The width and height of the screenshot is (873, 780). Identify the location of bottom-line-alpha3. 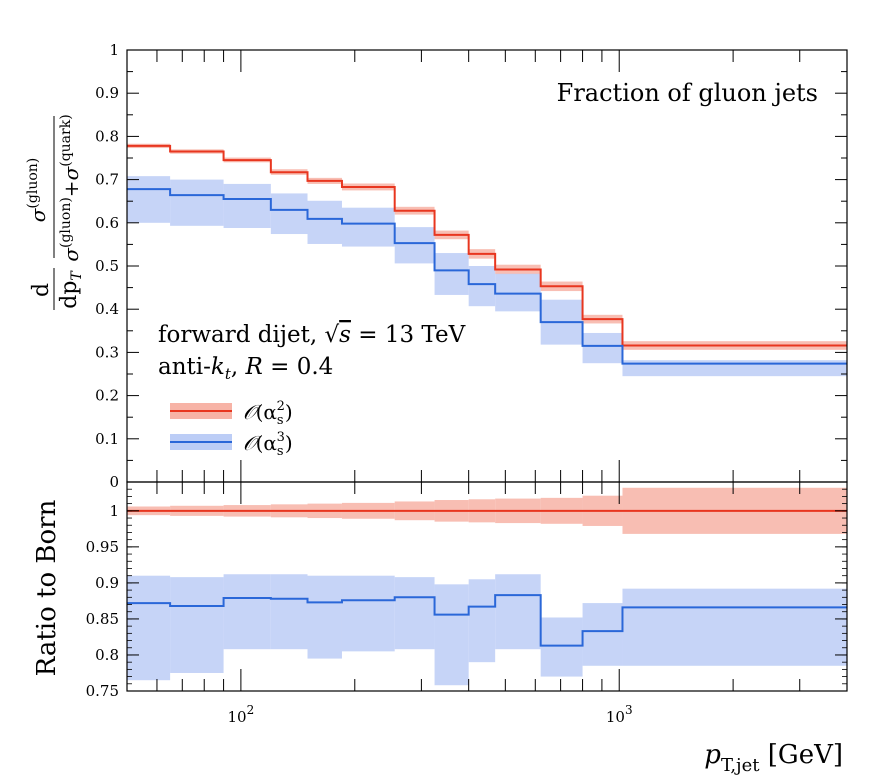
(487, 620).